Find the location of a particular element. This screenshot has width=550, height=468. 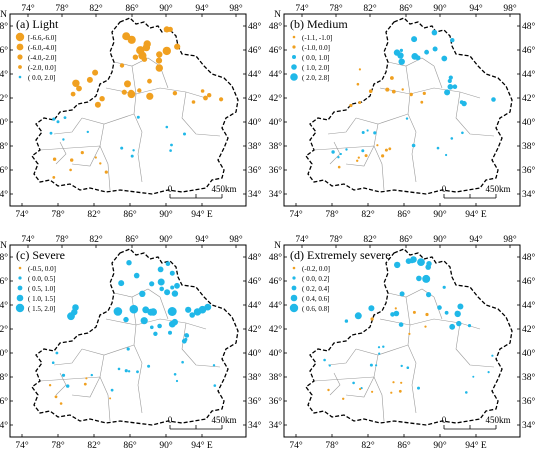

right-latitude-label: 34° is located at coordinates (255, 194).